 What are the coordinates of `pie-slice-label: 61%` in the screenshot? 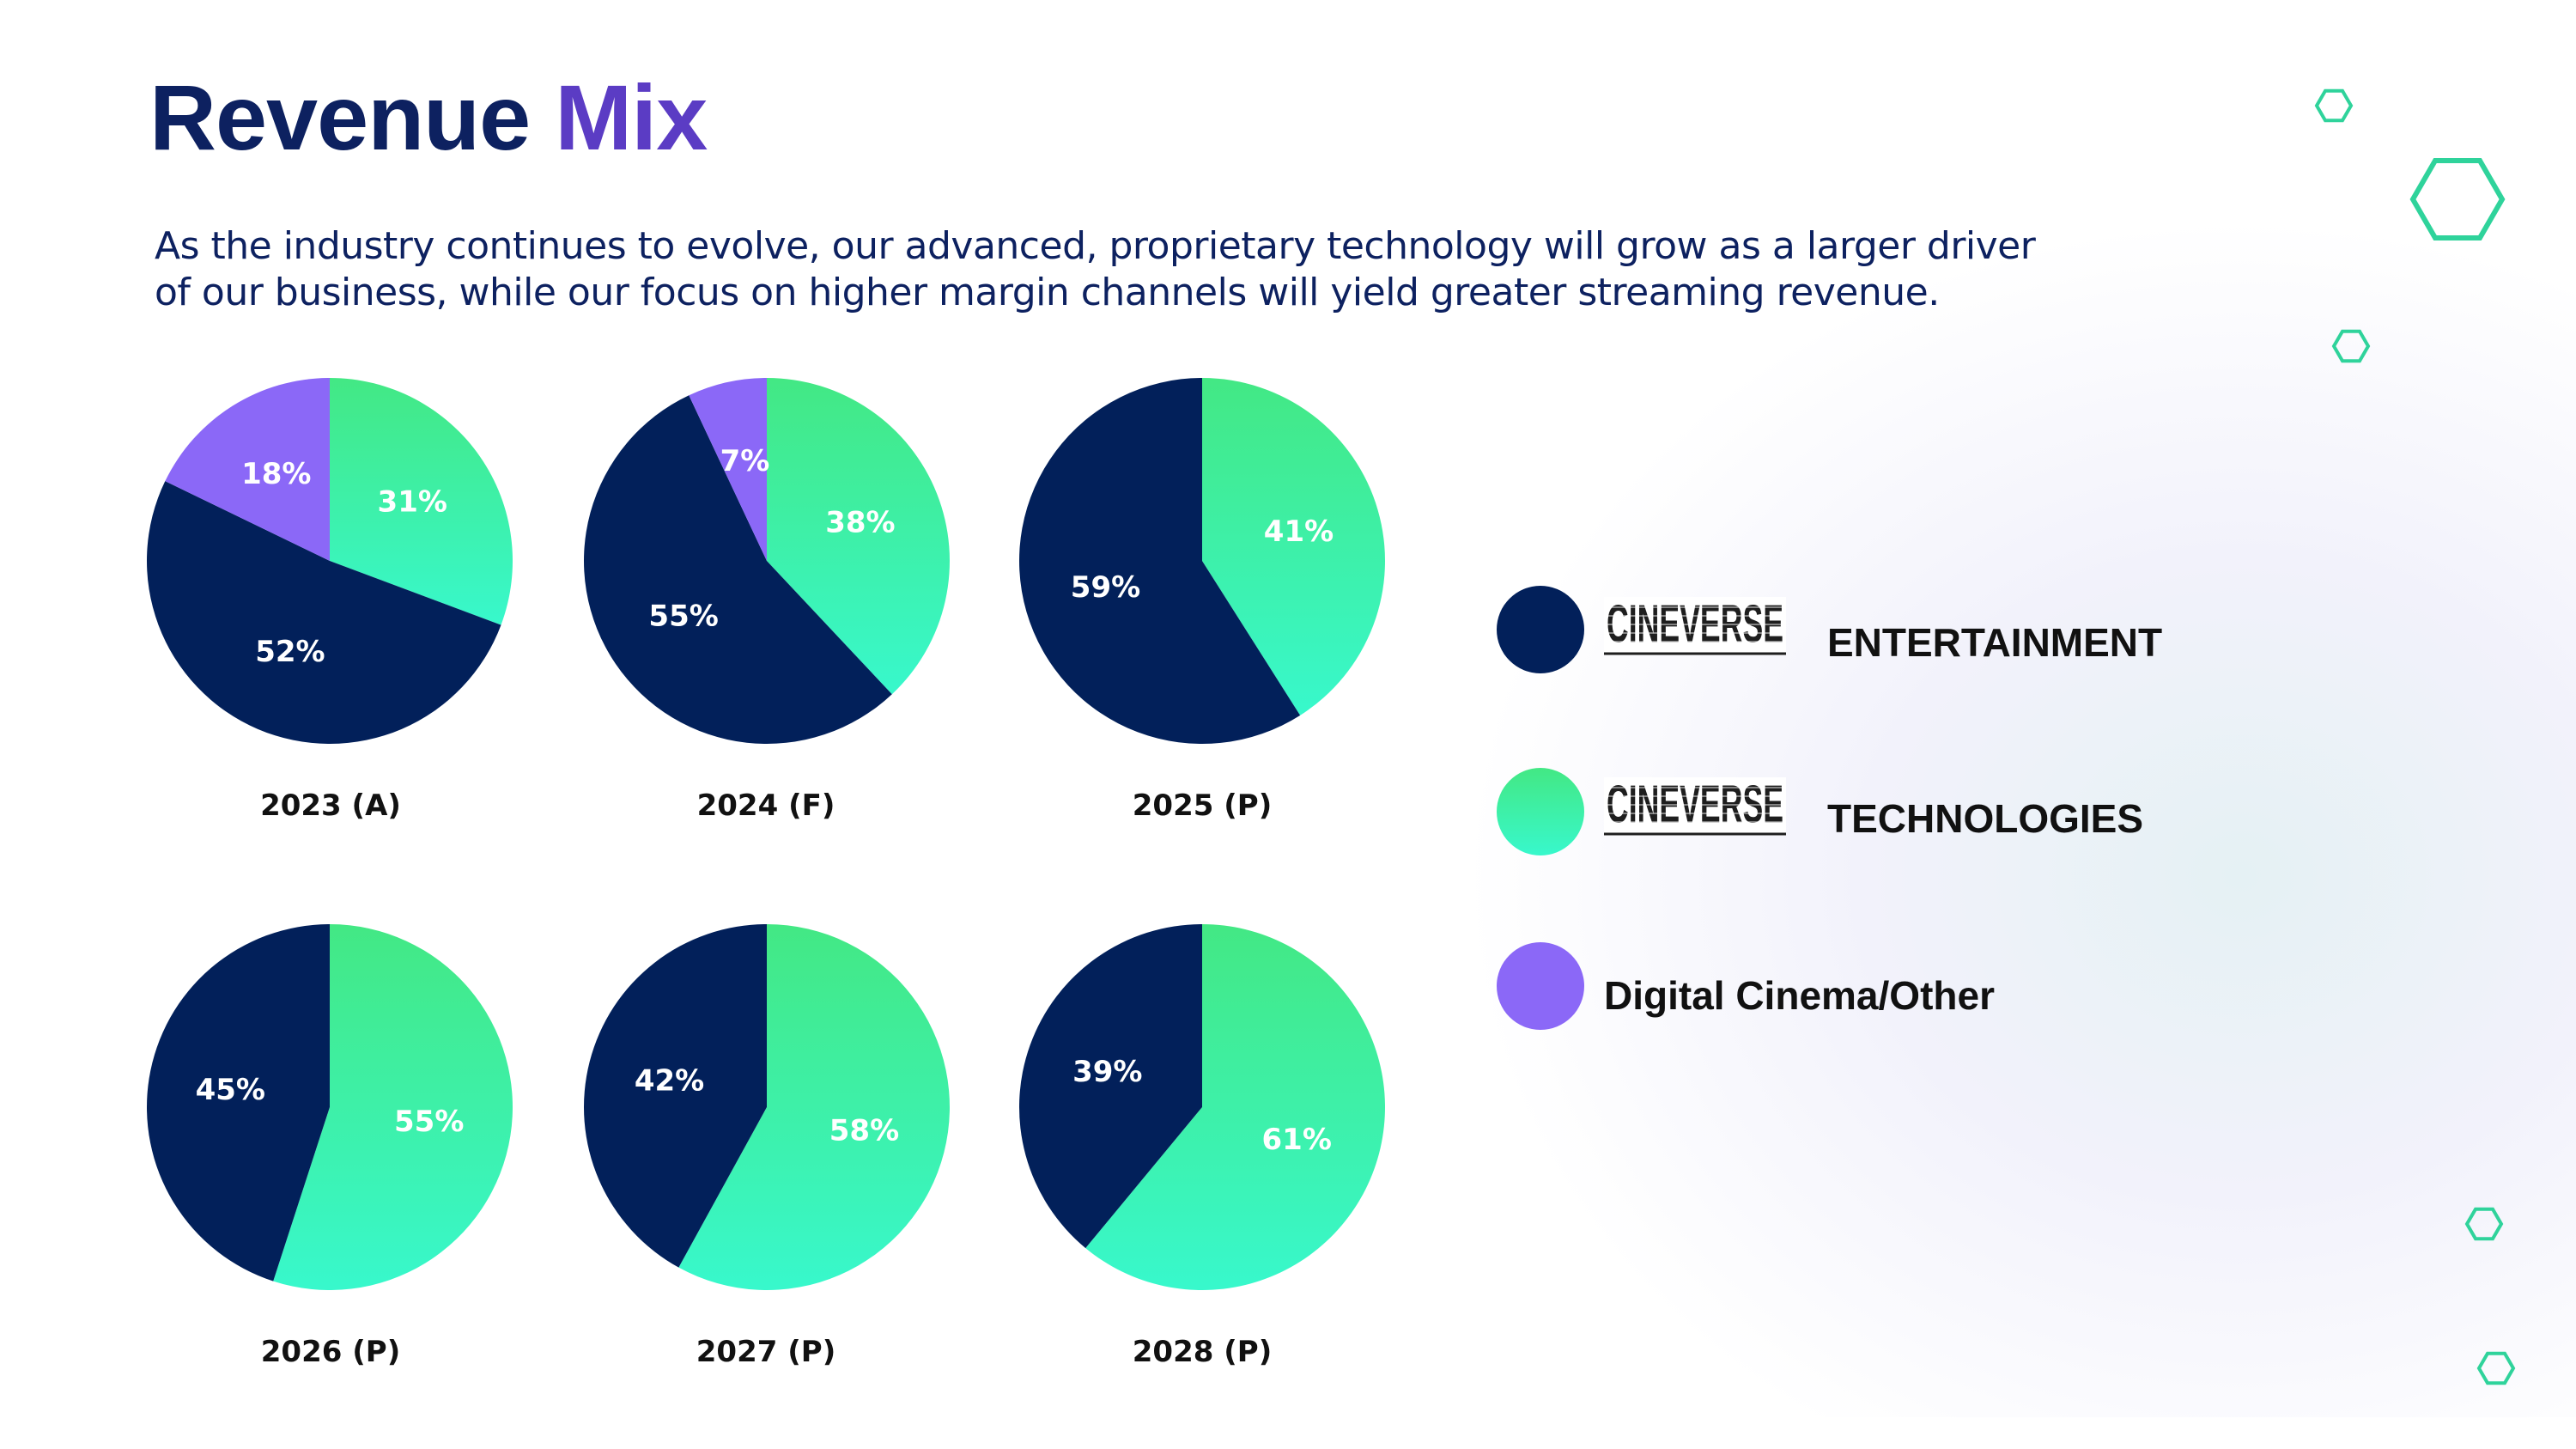 It's located at (1297, 1140).